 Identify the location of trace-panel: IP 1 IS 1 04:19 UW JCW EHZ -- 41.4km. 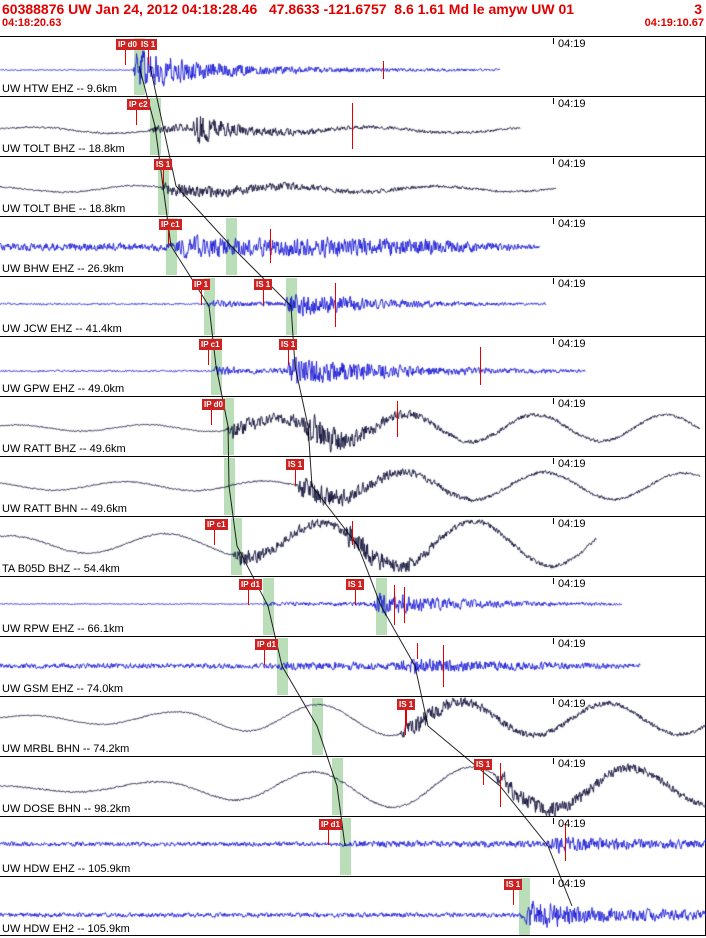
(353, 306).